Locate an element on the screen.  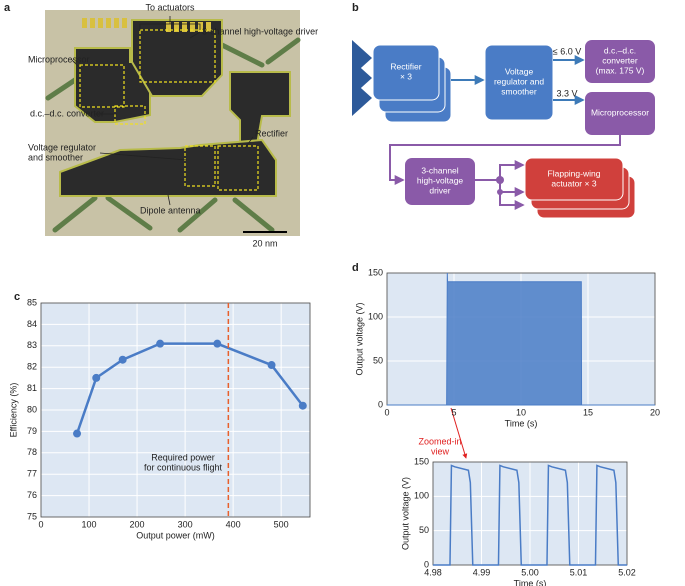
x-tick-label: 300 is located at coordinates (185, 524).